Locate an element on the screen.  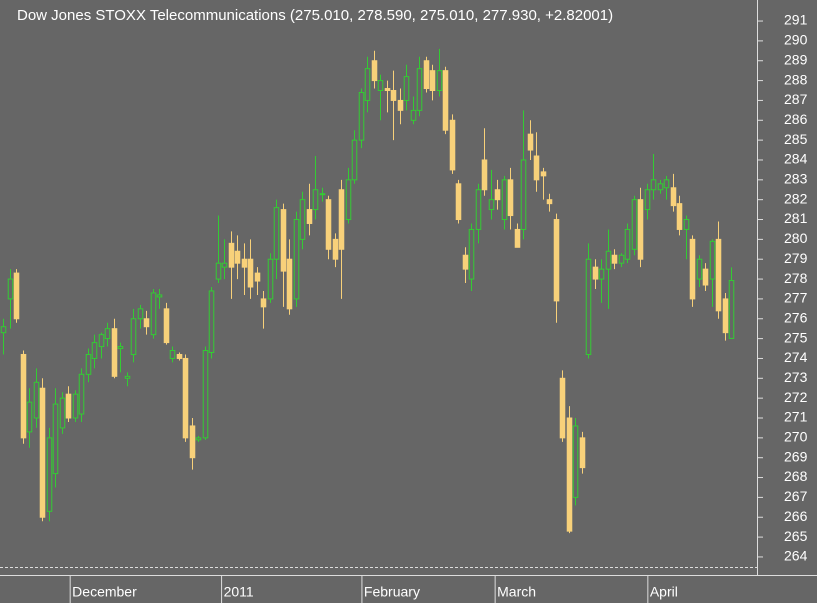
x-tick-label: March is located at coordinates (516, 592).